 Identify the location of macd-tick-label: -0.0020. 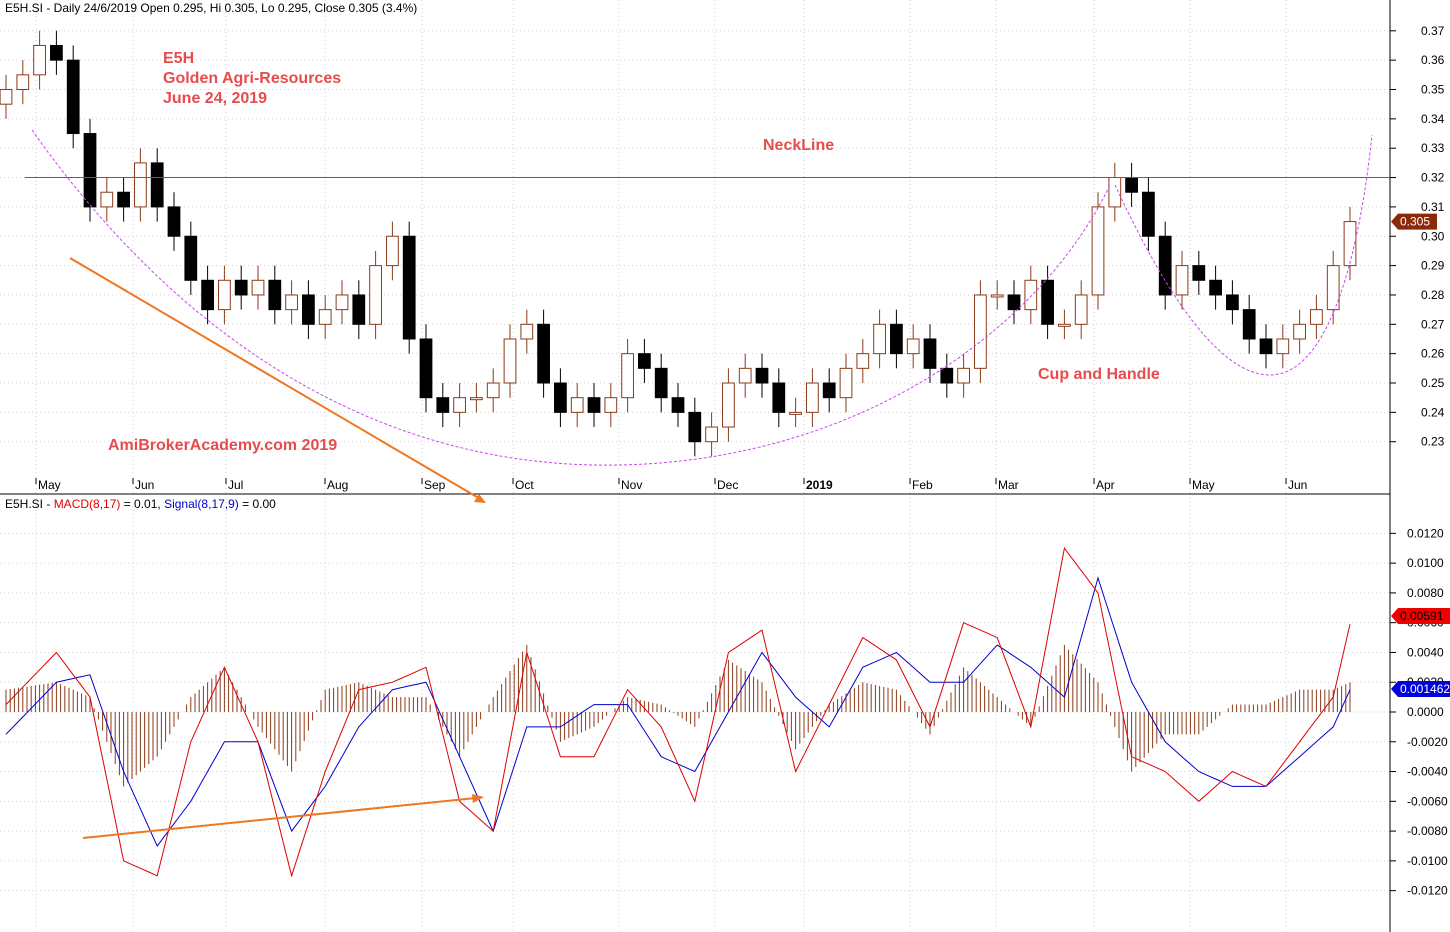
(1427, 742).